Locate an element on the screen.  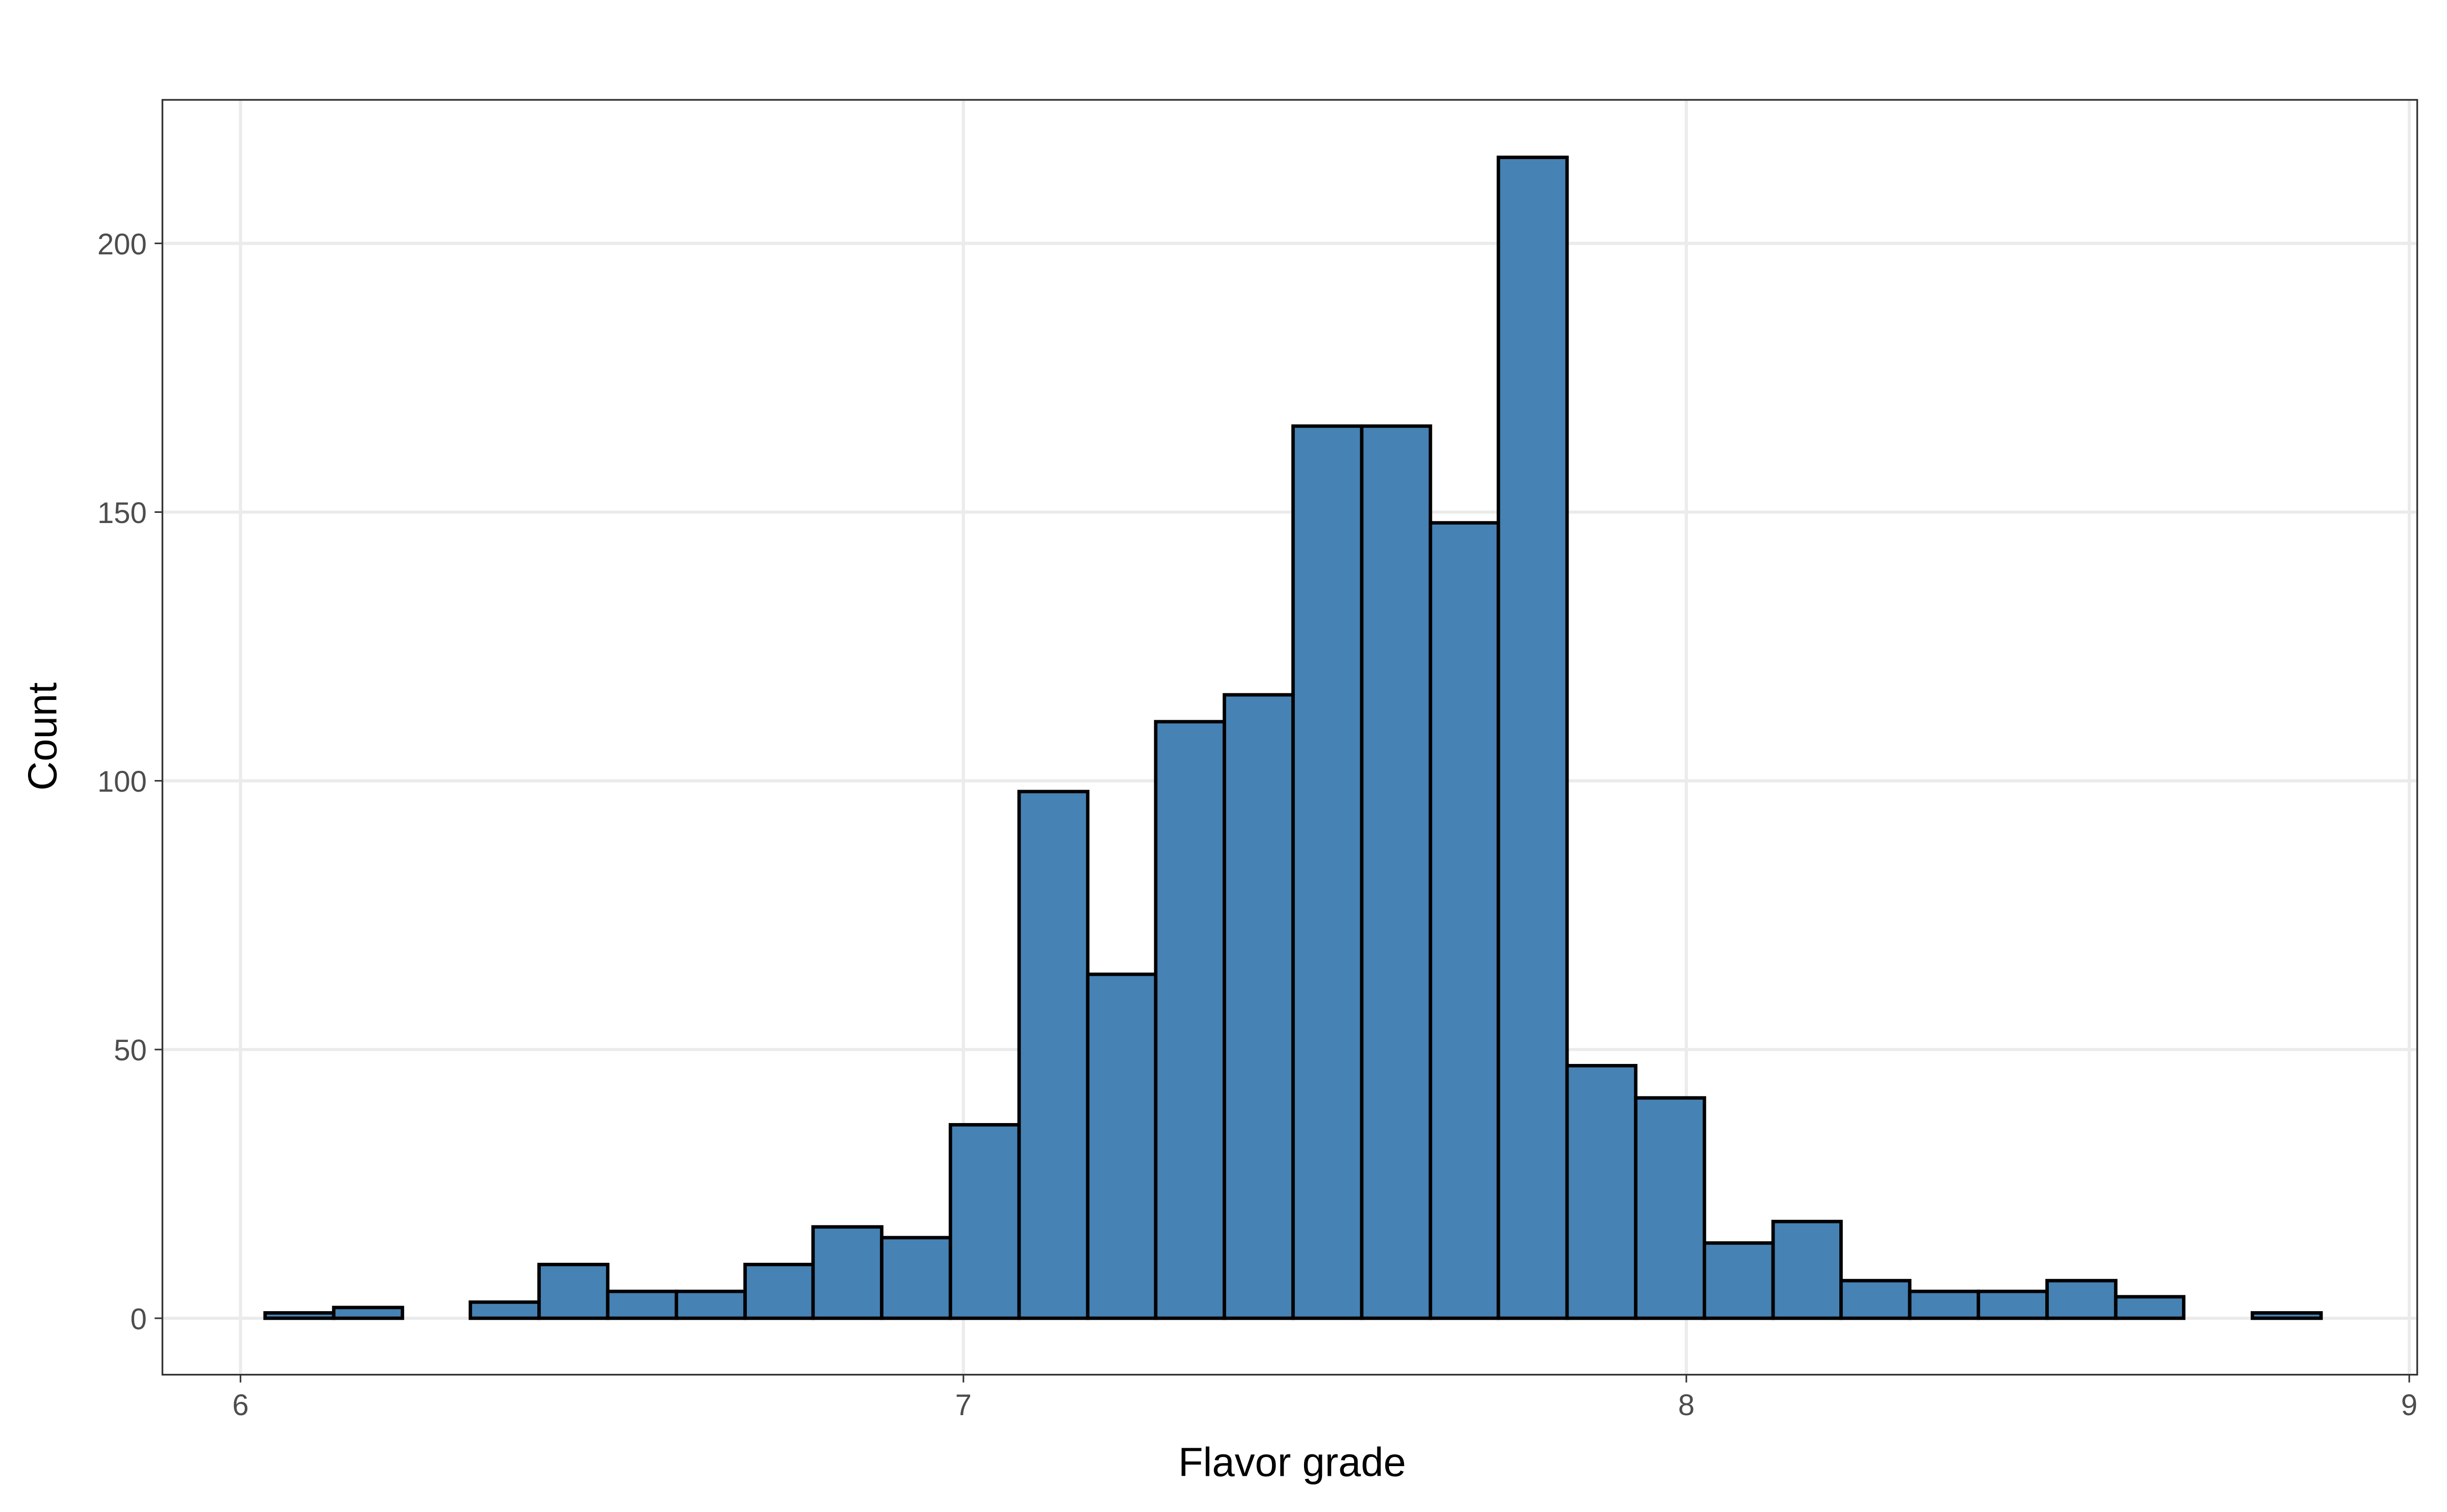
x-tick-label: 6 is located at coordinates (240, 1405).